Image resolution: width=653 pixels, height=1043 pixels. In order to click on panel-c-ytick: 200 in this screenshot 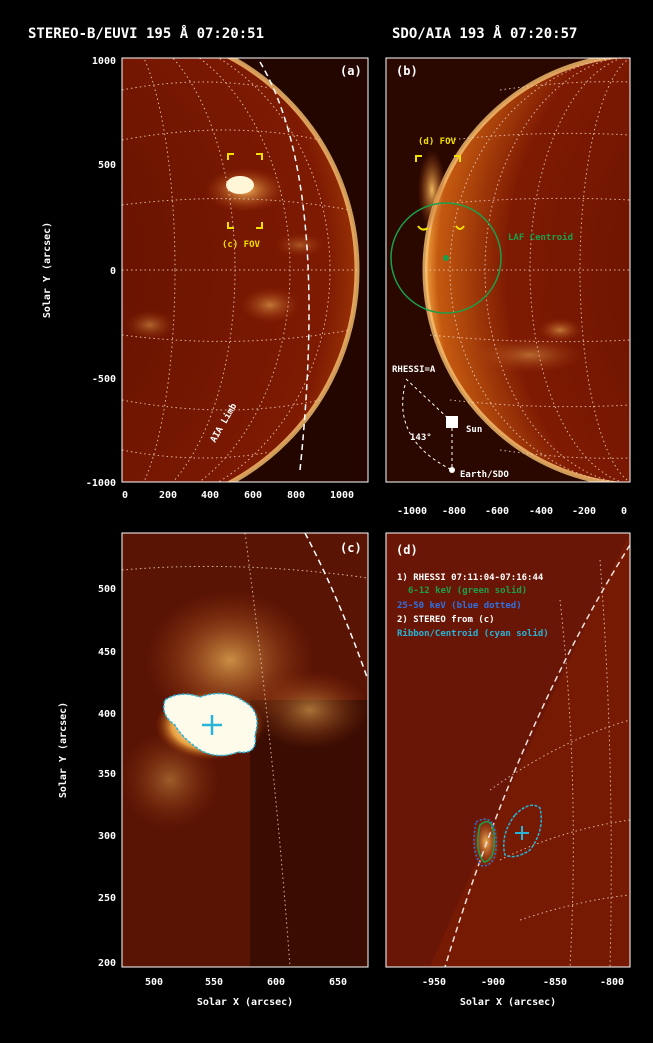, I will do `click(107, 963)`.